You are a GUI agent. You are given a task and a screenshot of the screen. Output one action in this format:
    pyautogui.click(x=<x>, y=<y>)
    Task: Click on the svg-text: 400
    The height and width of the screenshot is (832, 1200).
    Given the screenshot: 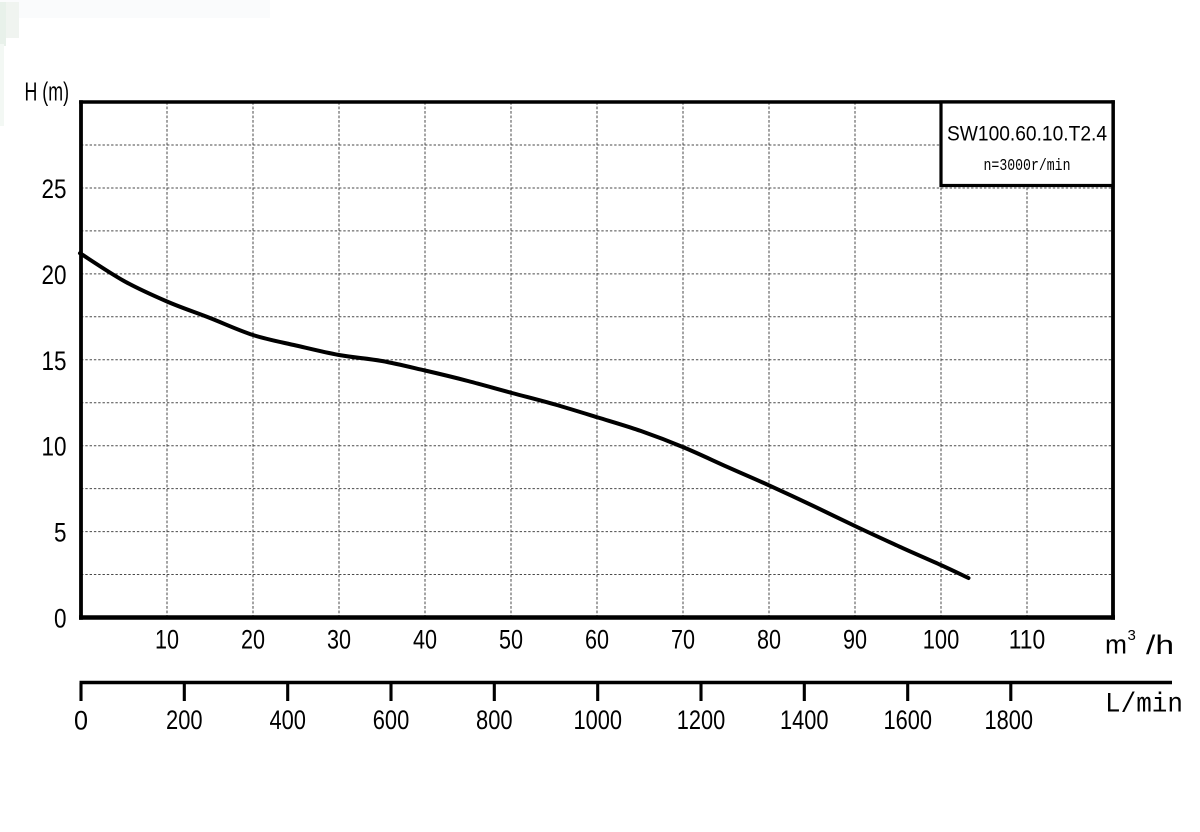 What is the action you would take?
    pyautogui.click(x=287, y=720)
    